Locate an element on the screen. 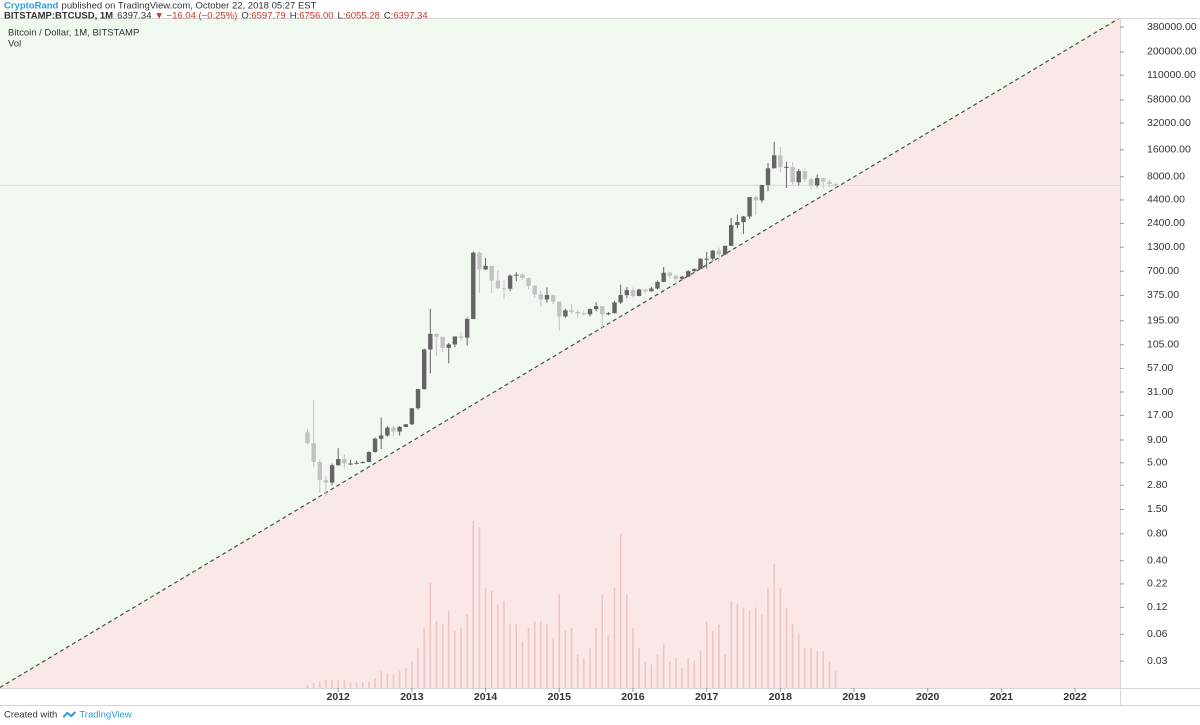 The height and width of the screenshot is (725, 1200). brand: TradingView is located at coordinates (105, 715).